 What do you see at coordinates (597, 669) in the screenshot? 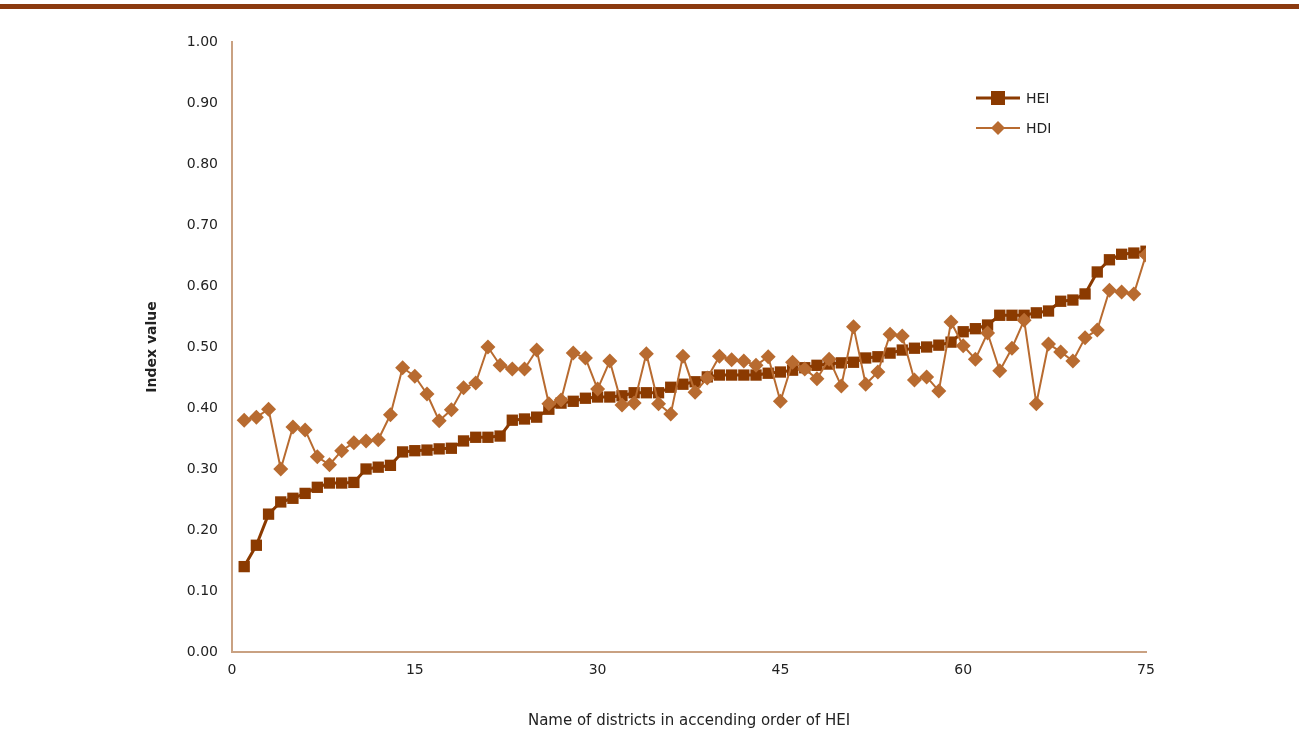
I see `x-tick-label: 30` at bounding box center [597, 669].